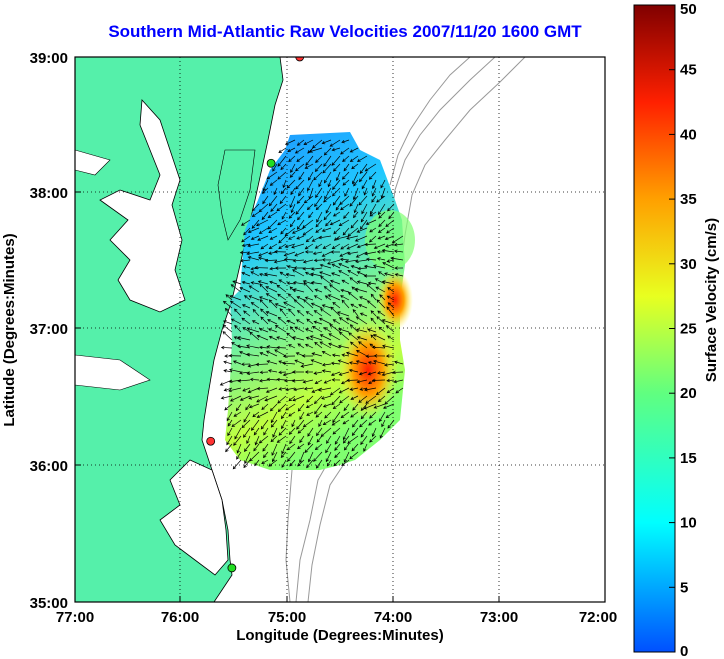 Image resolution: width=724 pixels, height=659 pixels. I want to click on x-axis-label: Longitude (Degrees:Minutes), so click(340, 635).